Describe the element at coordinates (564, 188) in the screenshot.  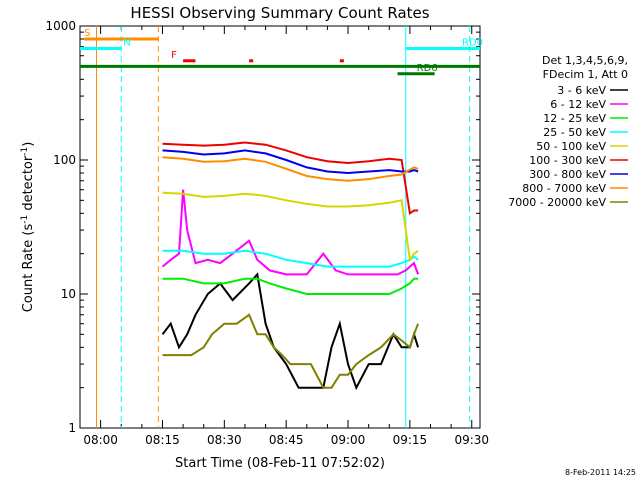
I see `legend-label: 800 - 7000 keV` at that location.